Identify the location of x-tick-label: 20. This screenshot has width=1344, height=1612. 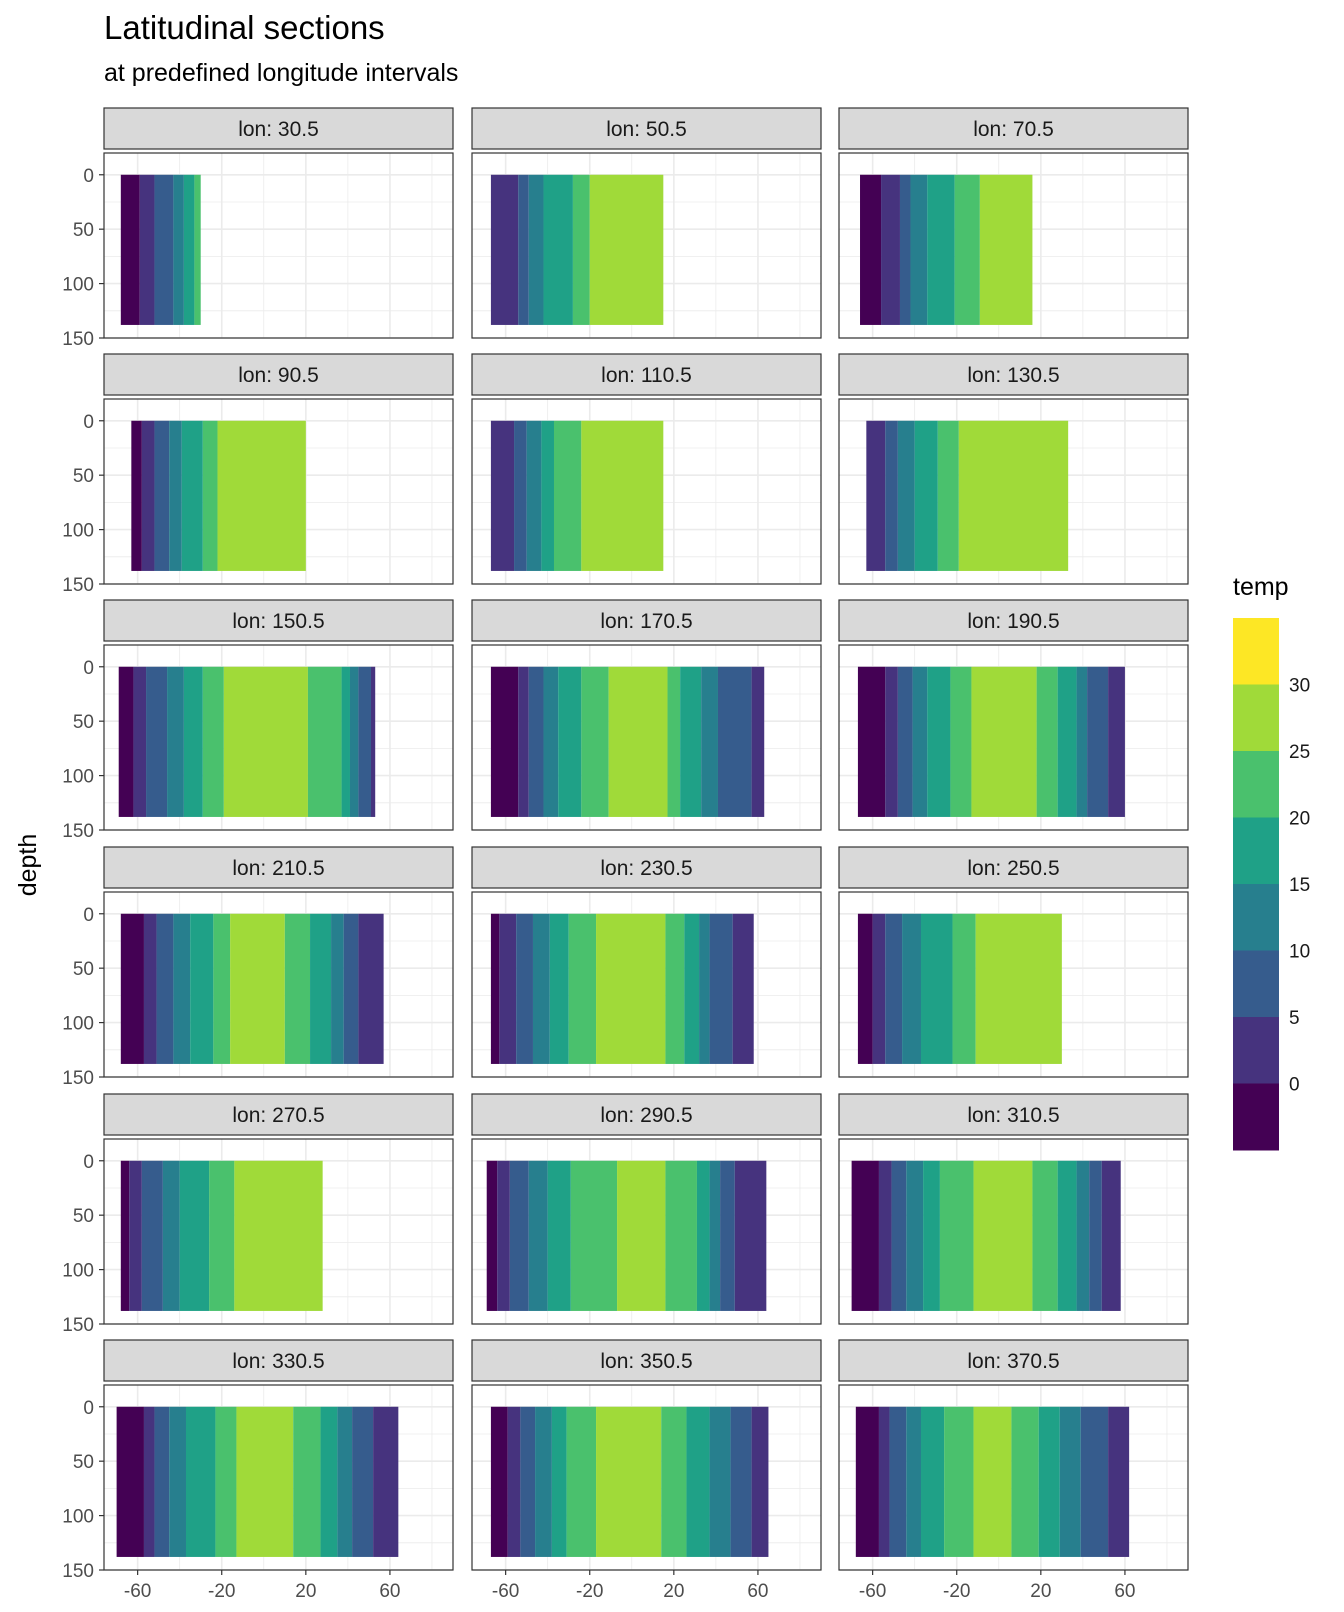
(305, 1591).